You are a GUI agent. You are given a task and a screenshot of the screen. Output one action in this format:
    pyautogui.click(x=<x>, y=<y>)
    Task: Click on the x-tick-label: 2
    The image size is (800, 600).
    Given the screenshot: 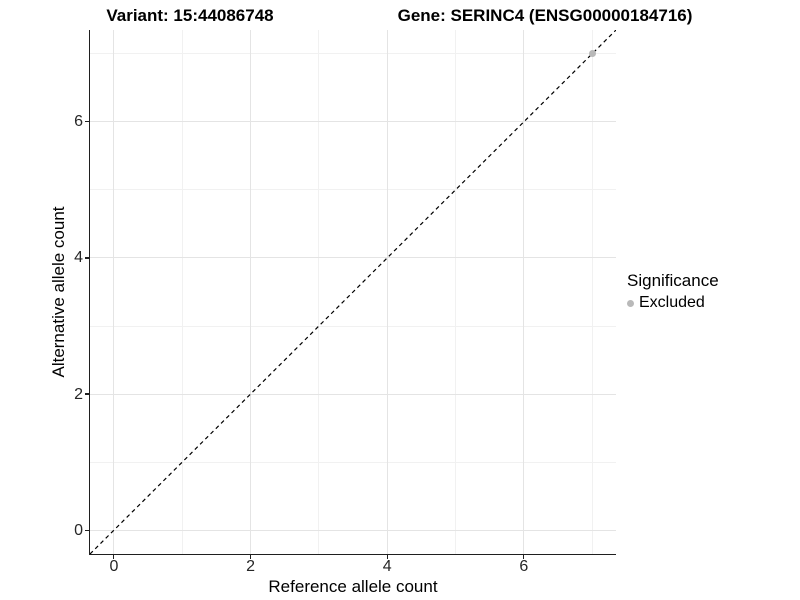 What is the action you would take?
    pyautogui.click(x=250, y=566)
    